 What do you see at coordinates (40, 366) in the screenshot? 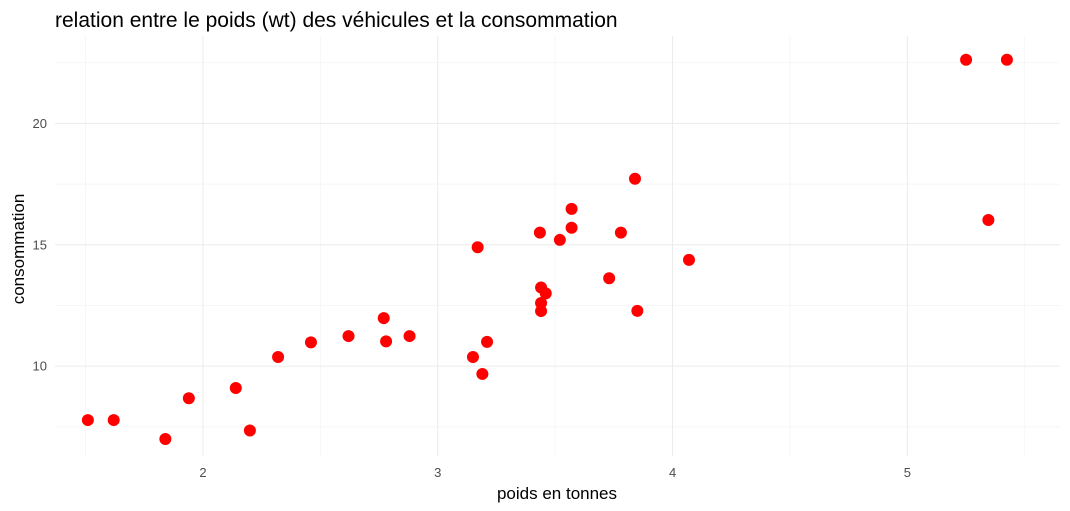
I see `y-tick-label: 10` at bounding box center [40, 366].